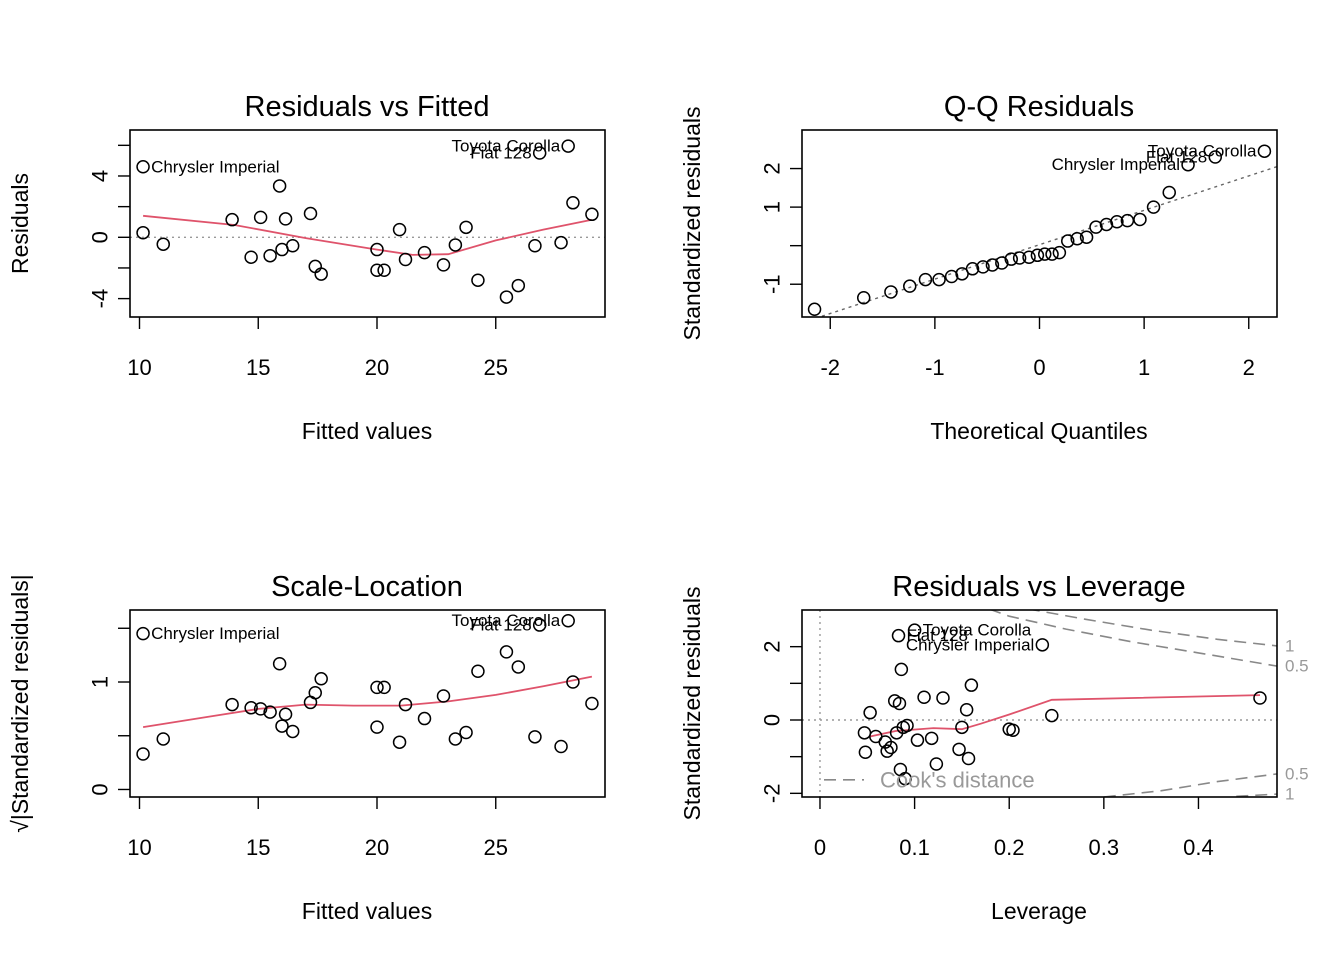  I want to click on cooks-level-label: 0.5, so click(1297, 773).